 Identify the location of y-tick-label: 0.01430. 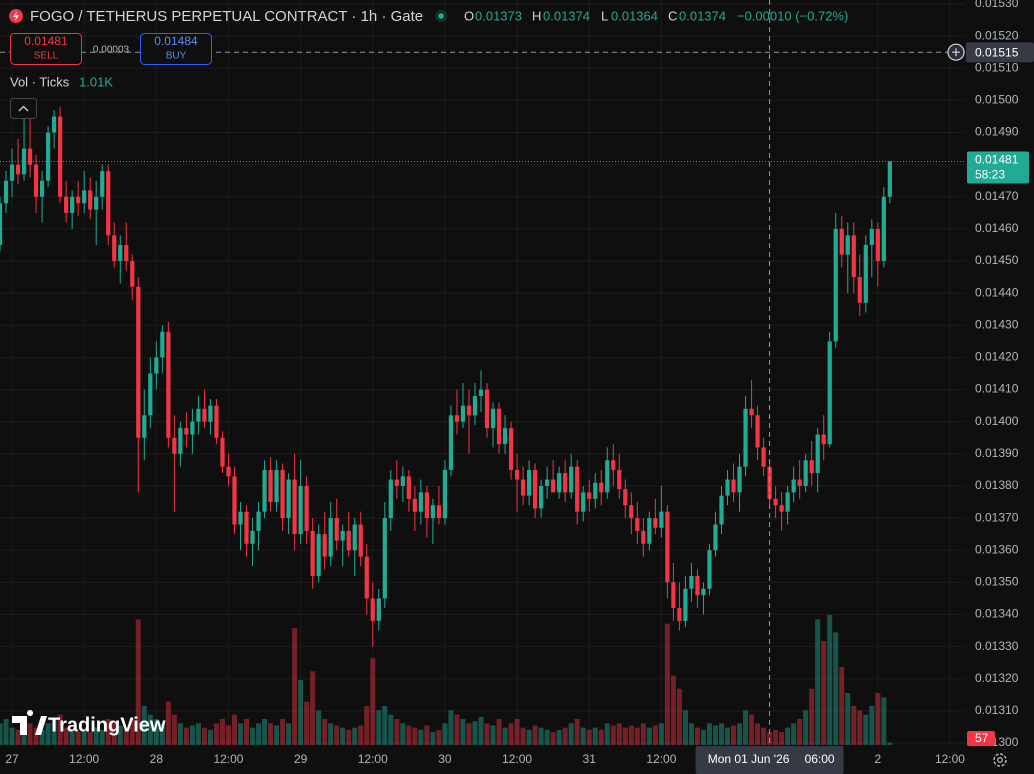
(997, 324).